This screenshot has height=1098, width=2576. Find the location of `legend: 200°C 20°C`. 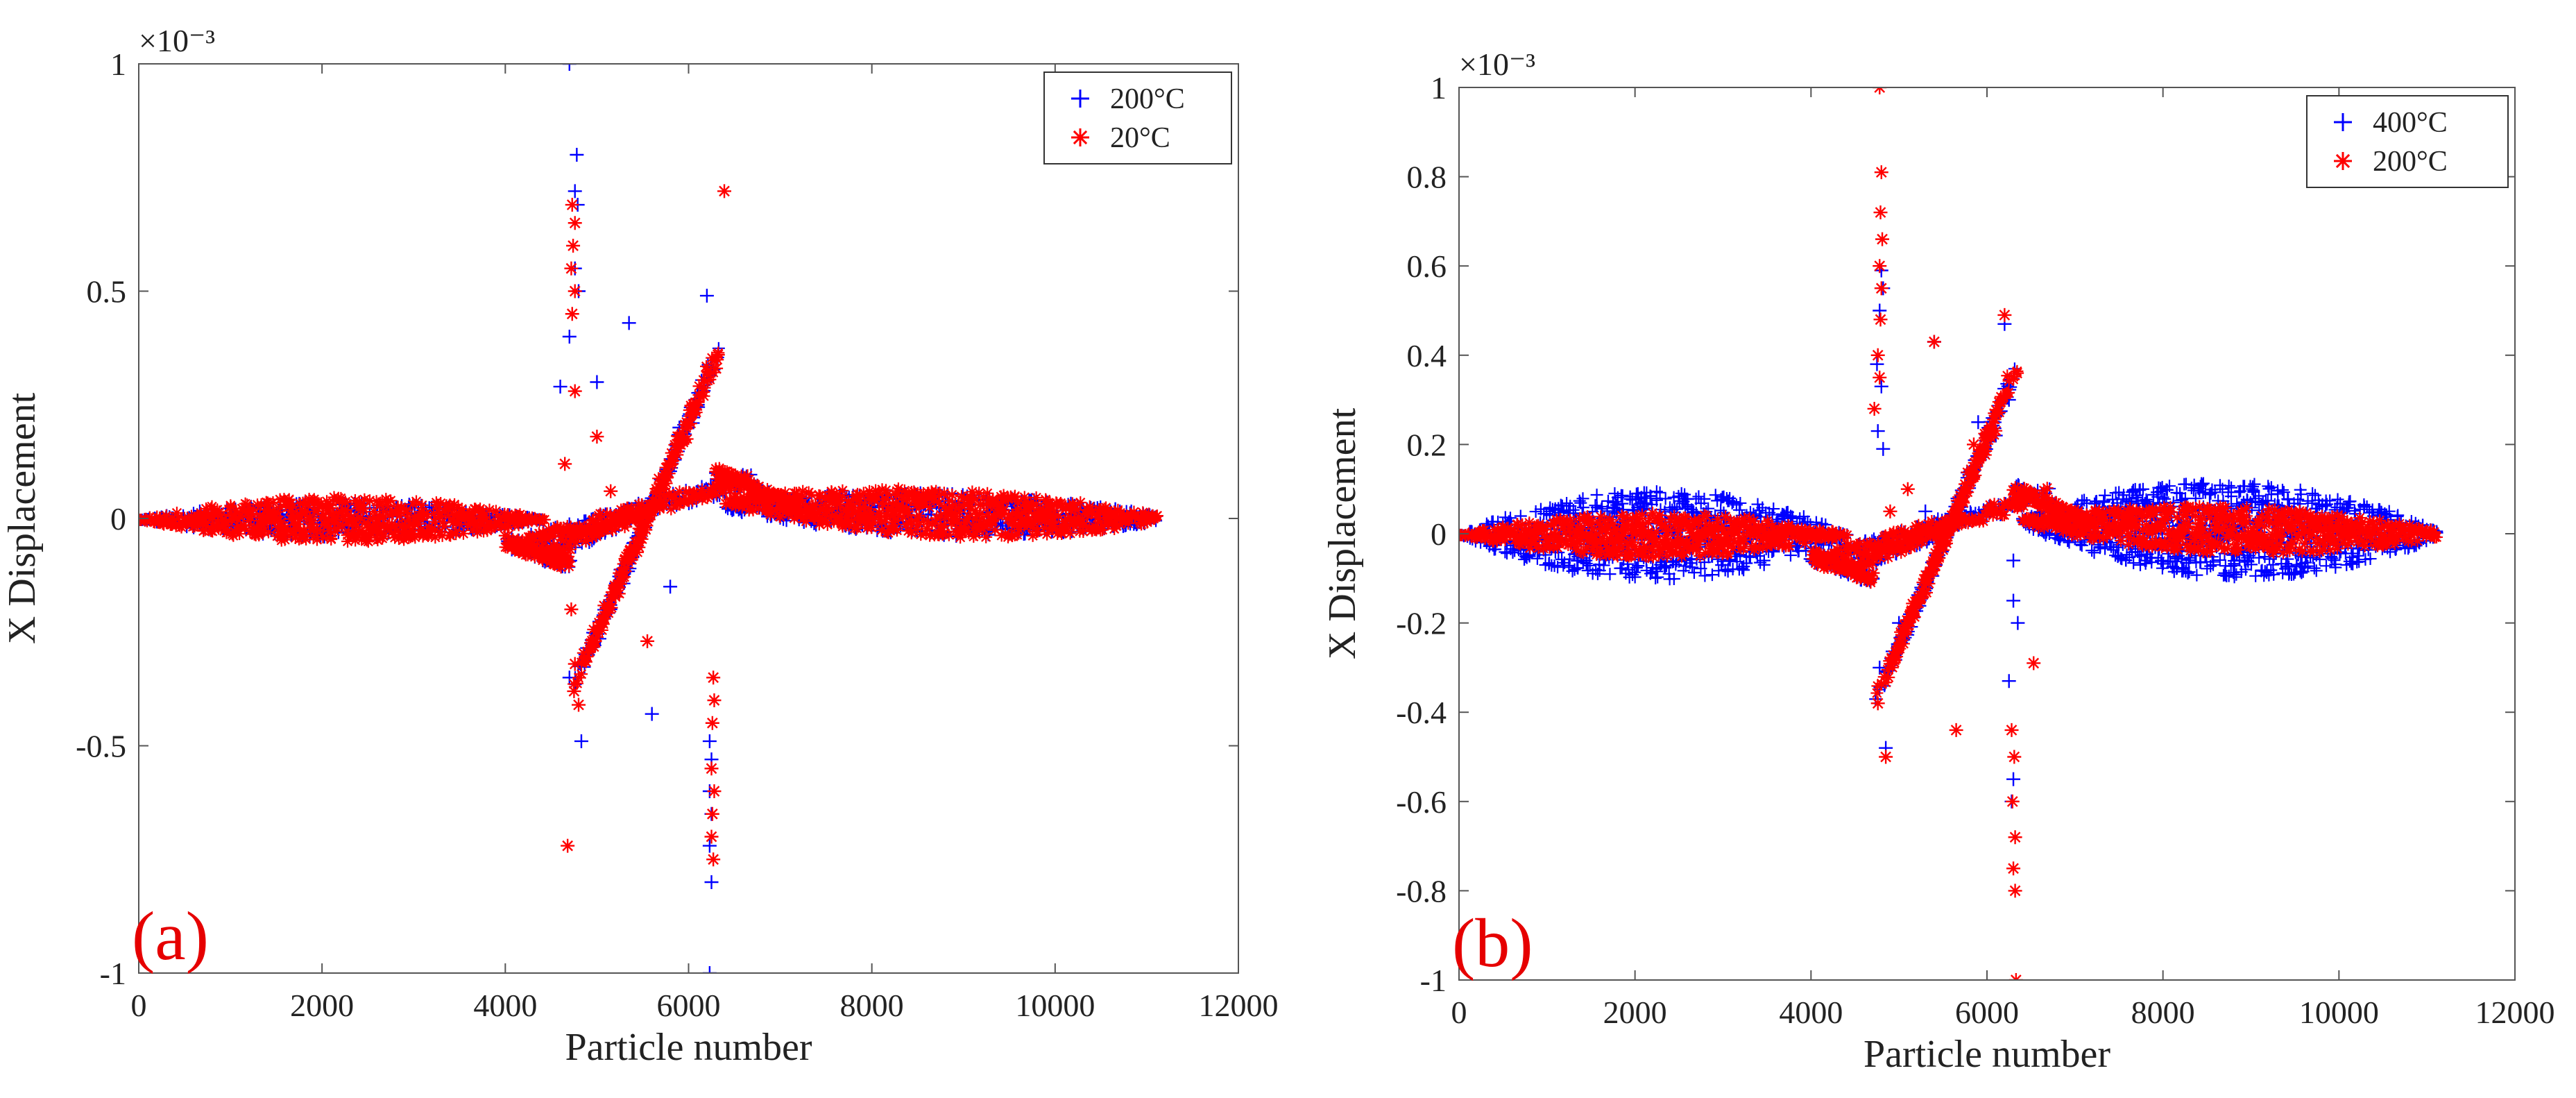

legend: 200°C 20°C is located at coordinates (1137, 117).